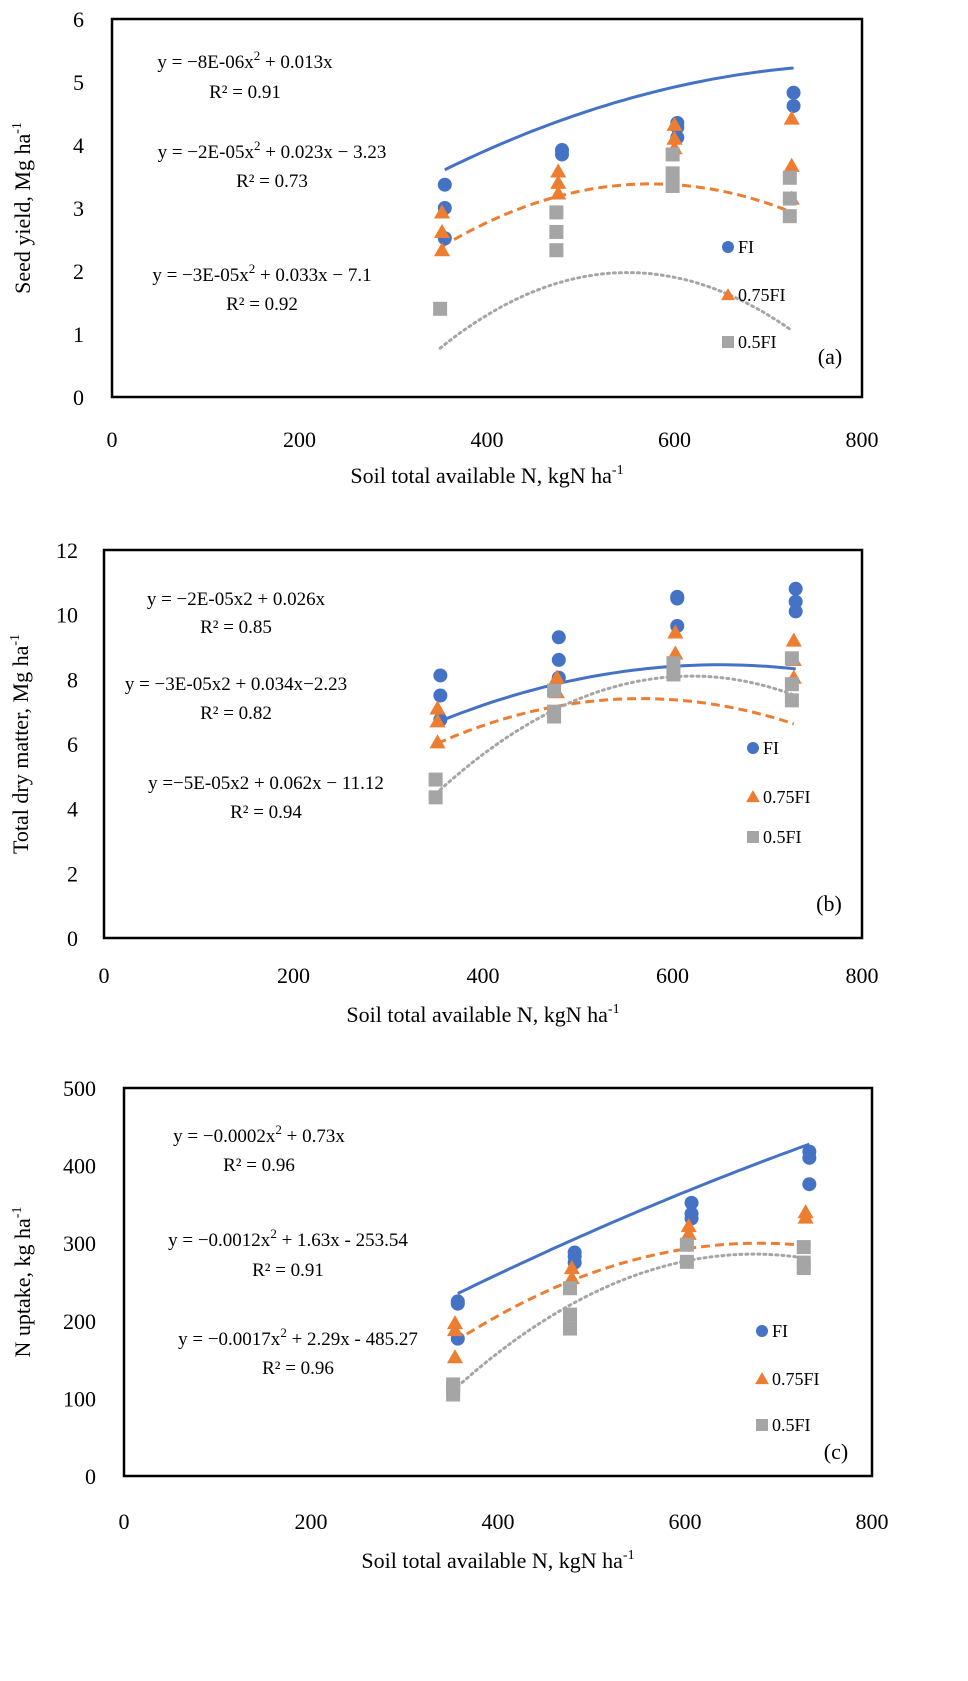  What do you see at coordinates (78, 208) in the screenshot?
I see `y-tick-label: 3` at bounding box center [78, 208].